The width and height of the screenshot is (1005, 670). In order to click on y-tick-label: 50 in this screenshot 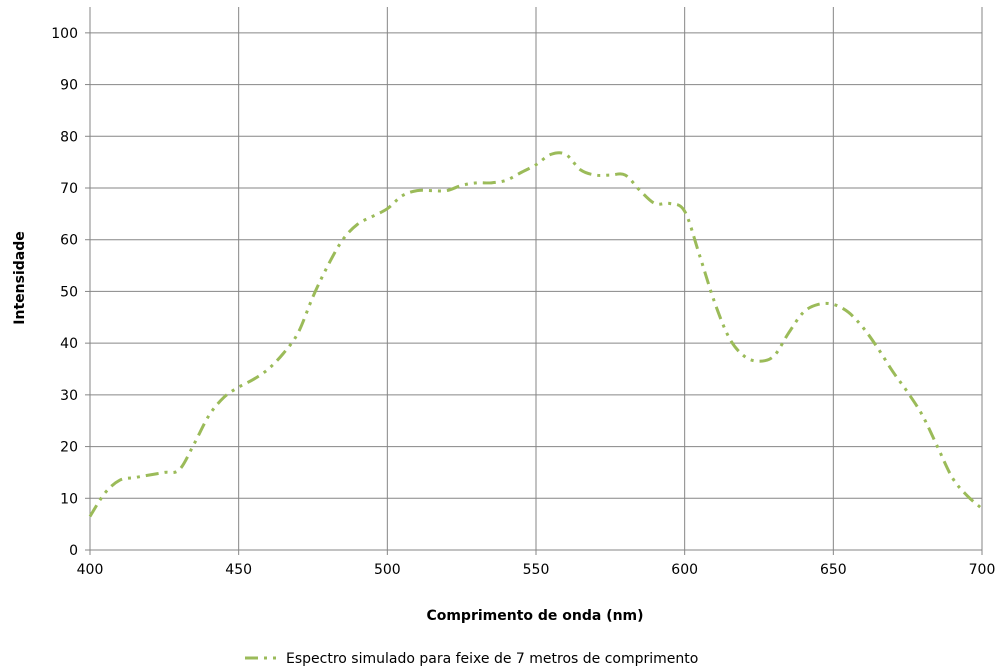, I will do `click(69, 292)`.